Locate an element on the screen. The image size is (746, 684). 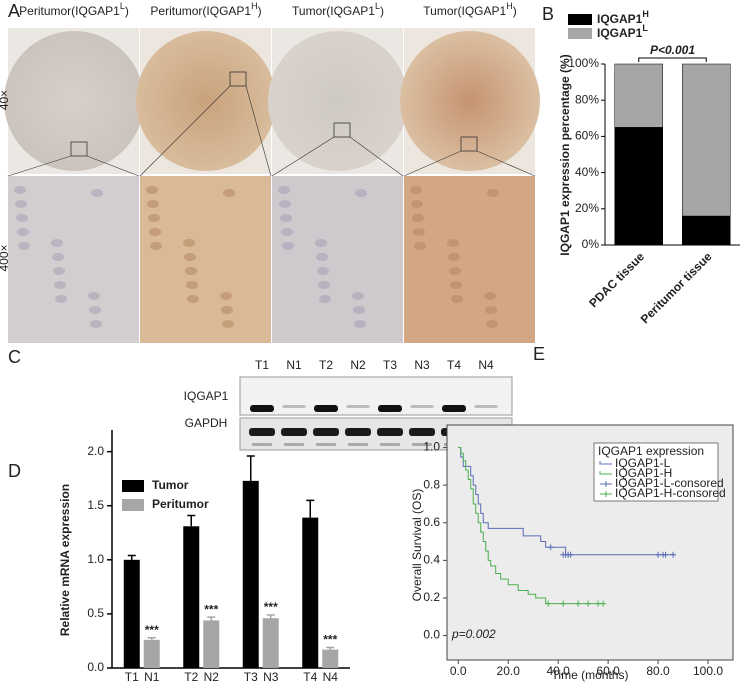
panel-label: D is located at coordinates (14, 471).